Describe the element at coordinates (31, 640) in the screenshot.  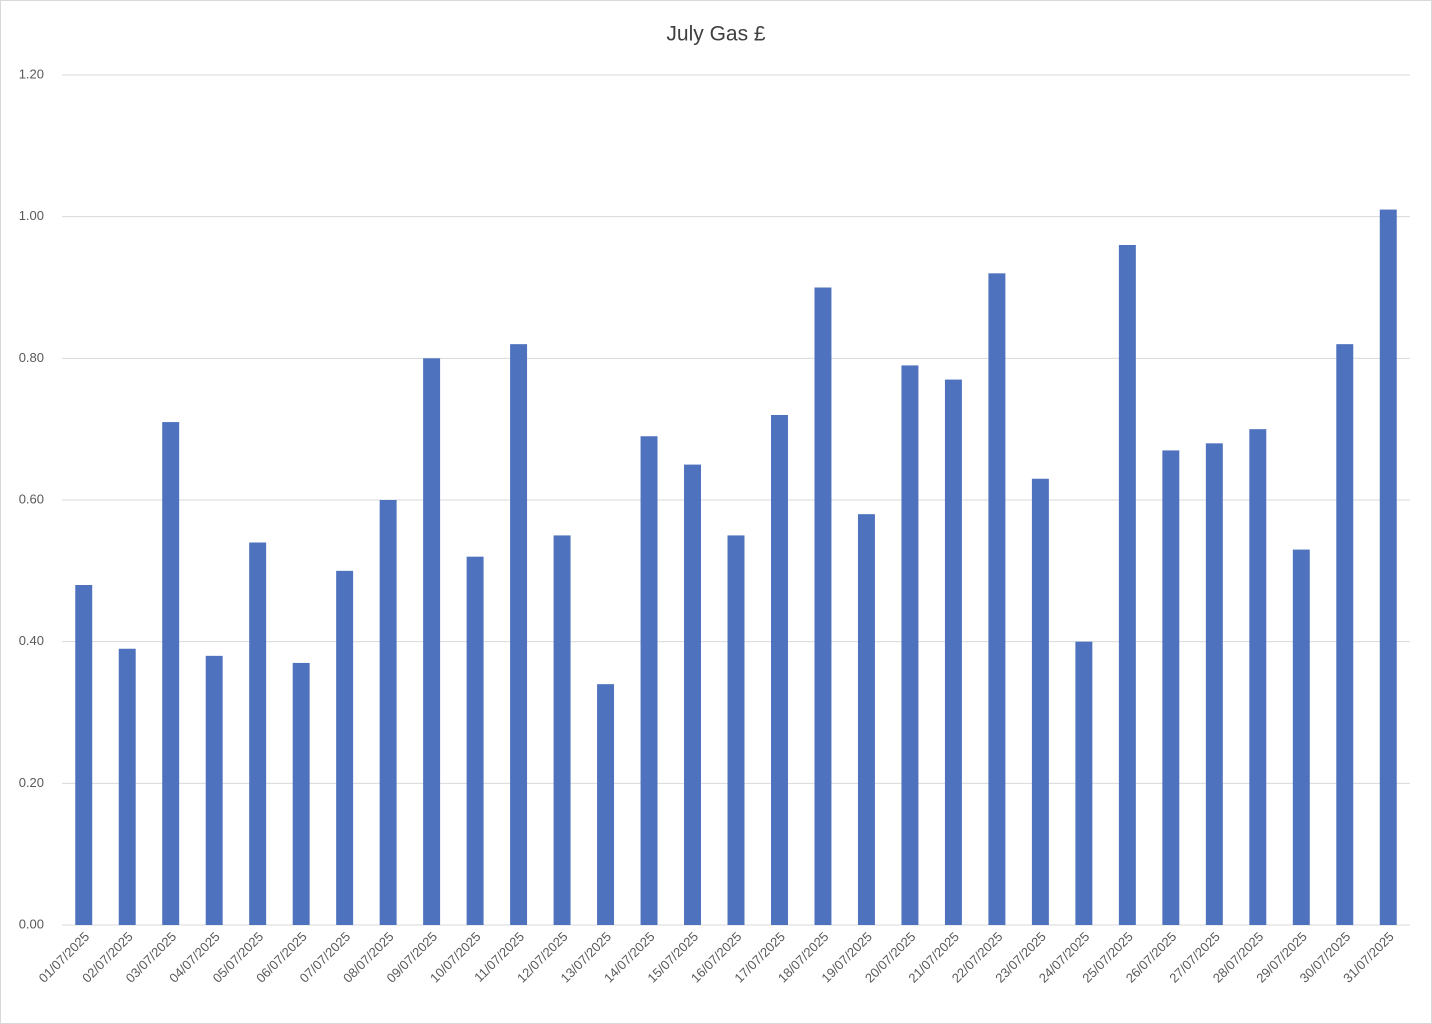
I see `y-tick-label: 0.40` at that location.